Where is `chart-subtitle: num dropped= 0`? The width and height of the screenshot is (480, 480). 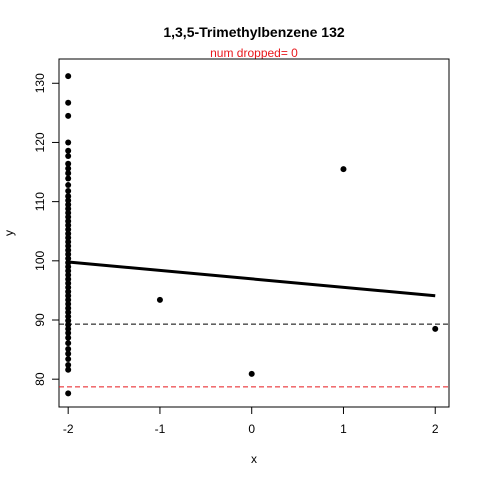
chart-subtitle: num dropped= 0 is located at coordinates (254, 53).